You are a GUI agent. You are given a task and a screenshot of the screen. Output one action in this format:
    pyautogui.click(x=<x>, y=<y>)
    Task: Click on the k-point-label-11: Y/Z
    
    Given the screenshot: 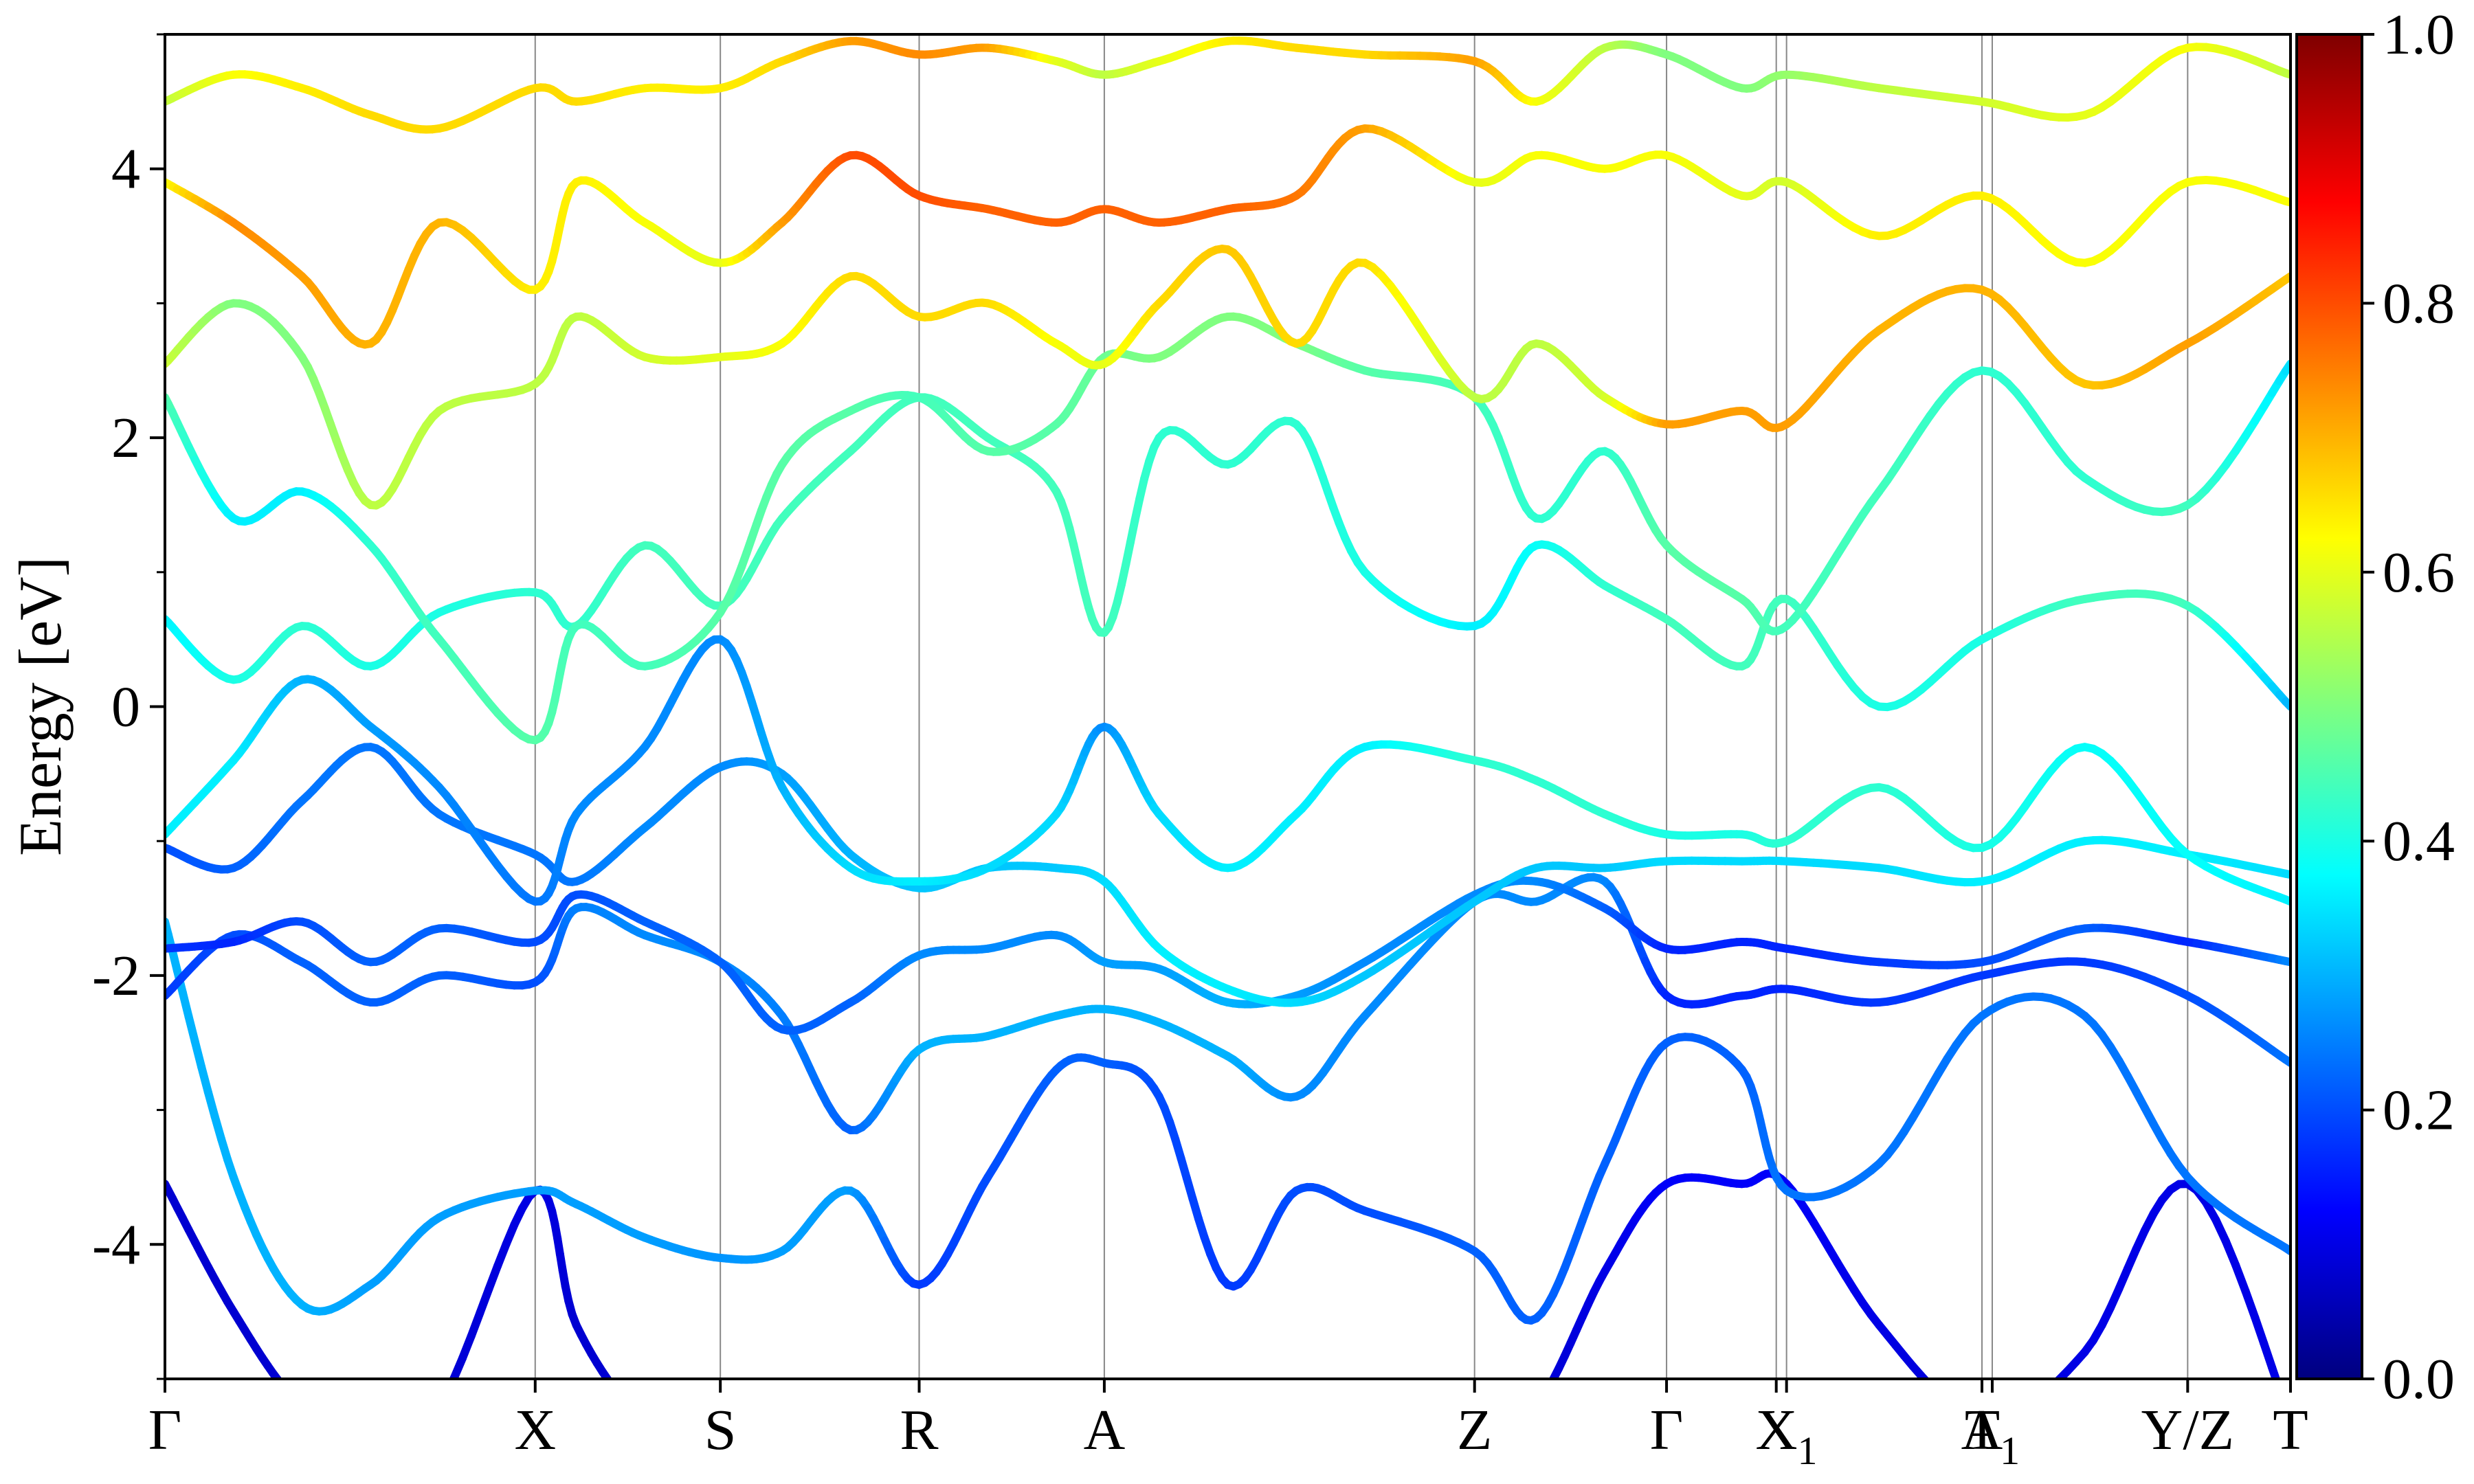 What is the action you would take?
    pyautogui.click(x=2187, y=1430)
    